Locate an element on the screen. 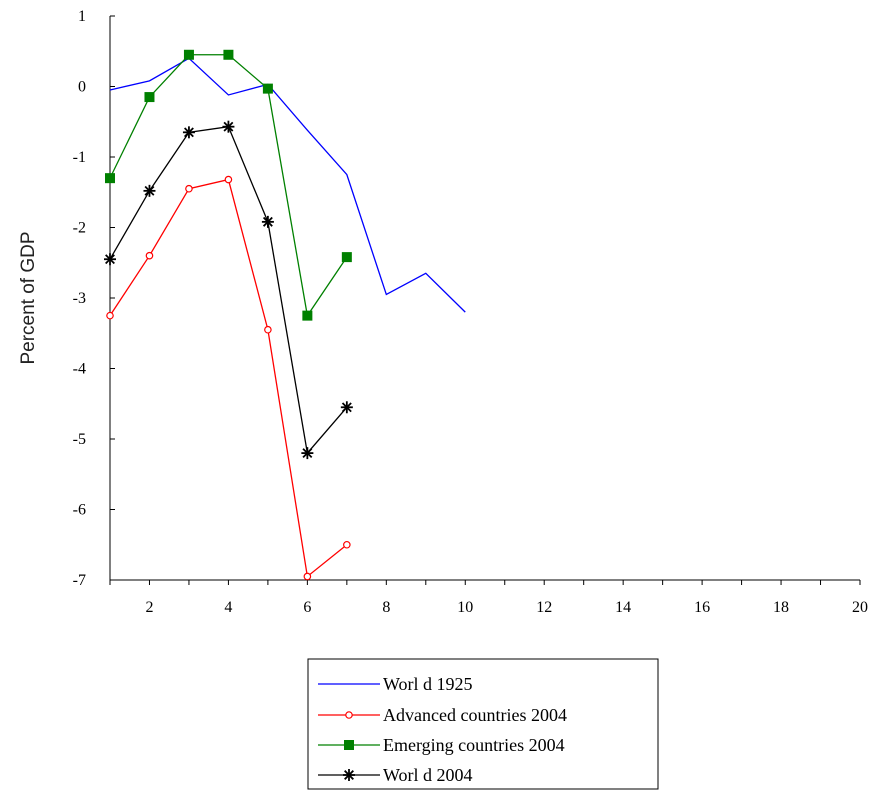  legend-entry-label: Emerging countries 2004 is located at coordinates (474, 745).